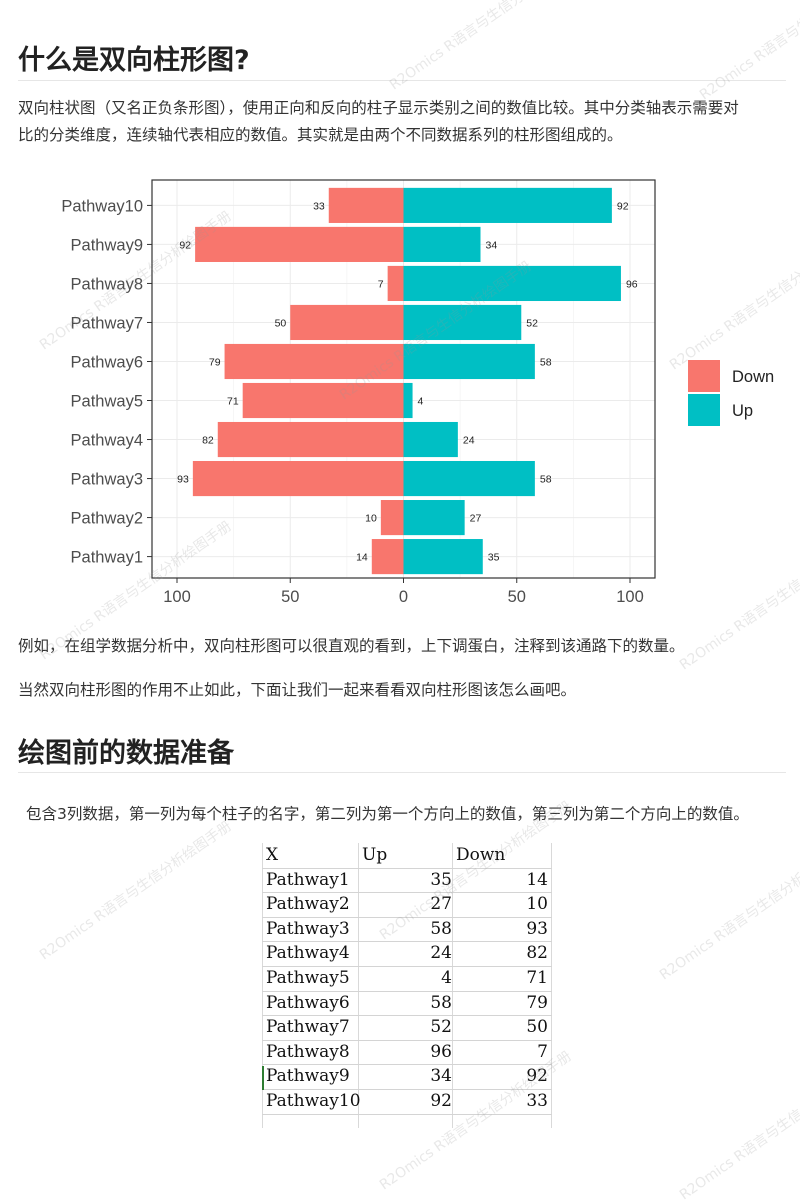 This screenshot has width=800, height=1204. What do you see at coordinates (407, 856) in the screenshot?
I see `table-header-row: X Up Down` at bounding box center [407, 856].